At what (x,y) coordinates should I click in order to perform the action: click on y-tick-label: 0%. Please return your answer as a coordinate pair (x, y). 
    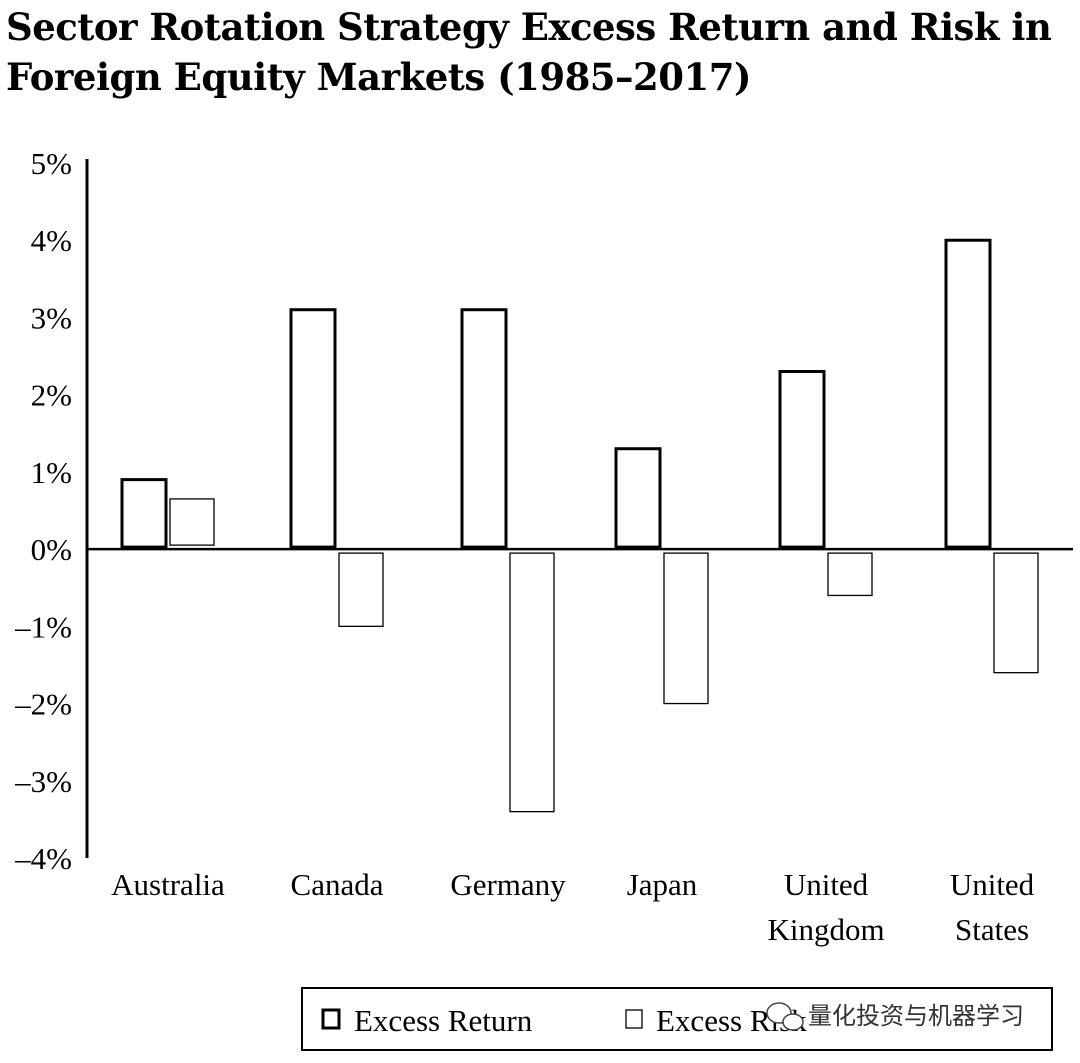
    Looking at the image, I should click on (51, 549).